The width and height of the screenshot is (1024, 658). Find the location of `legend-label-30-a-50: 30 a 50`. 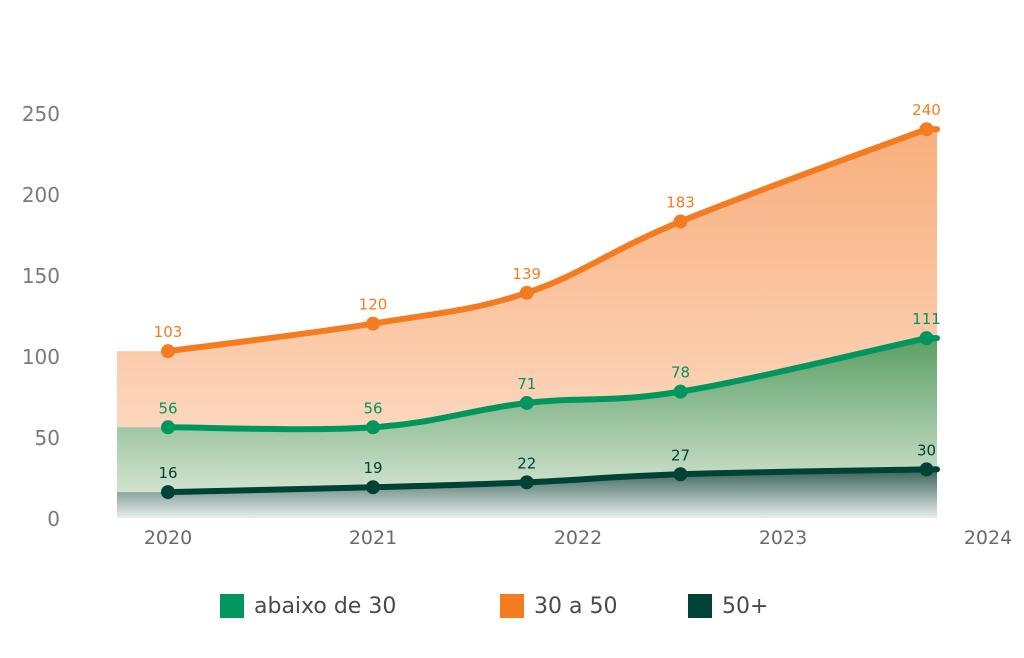

legend-label-30-a-50: 30 a 50 is located at coordinates (576, 606).